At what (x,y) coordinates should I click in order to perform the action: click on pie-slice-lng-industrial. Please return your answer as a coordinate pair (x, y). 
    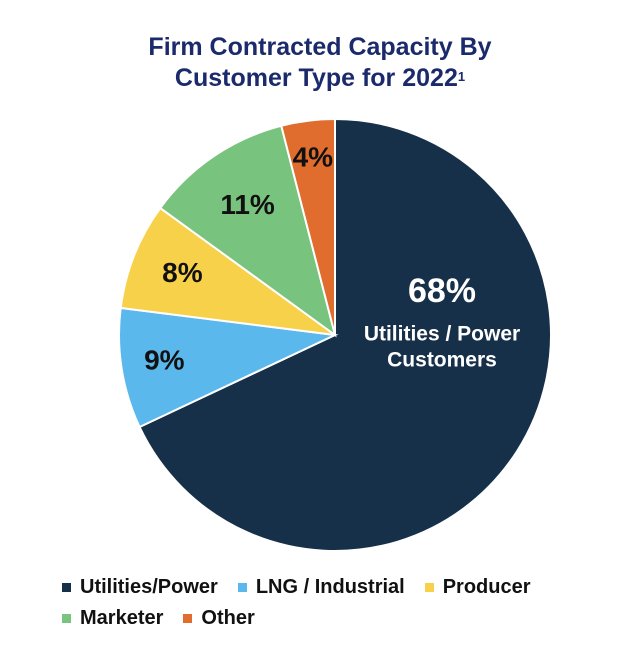
    Looking at the image, I should click on (228, 367).